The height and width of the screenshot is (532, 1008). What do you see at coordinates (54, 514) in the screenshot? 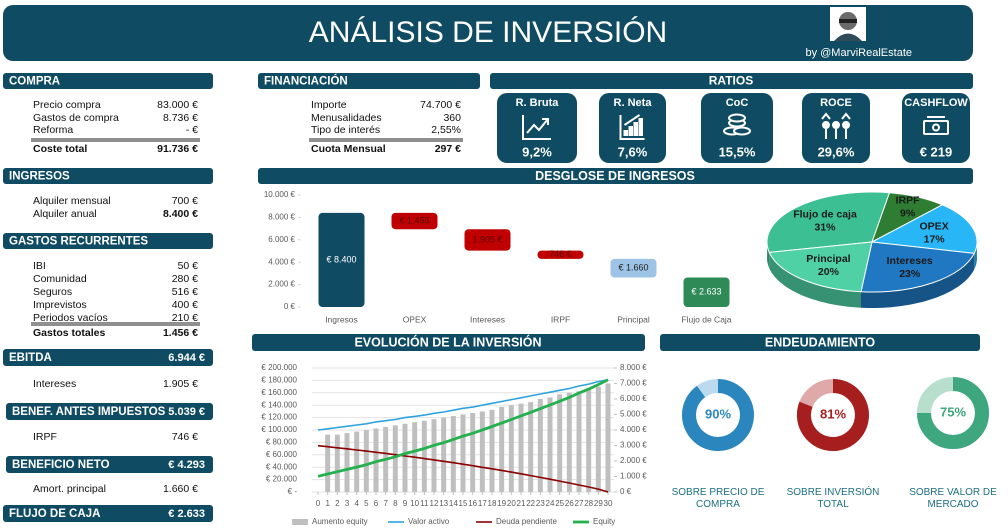
I see `kpi-label: FLUJO DE CAJA` at bounding box center [54, 514].